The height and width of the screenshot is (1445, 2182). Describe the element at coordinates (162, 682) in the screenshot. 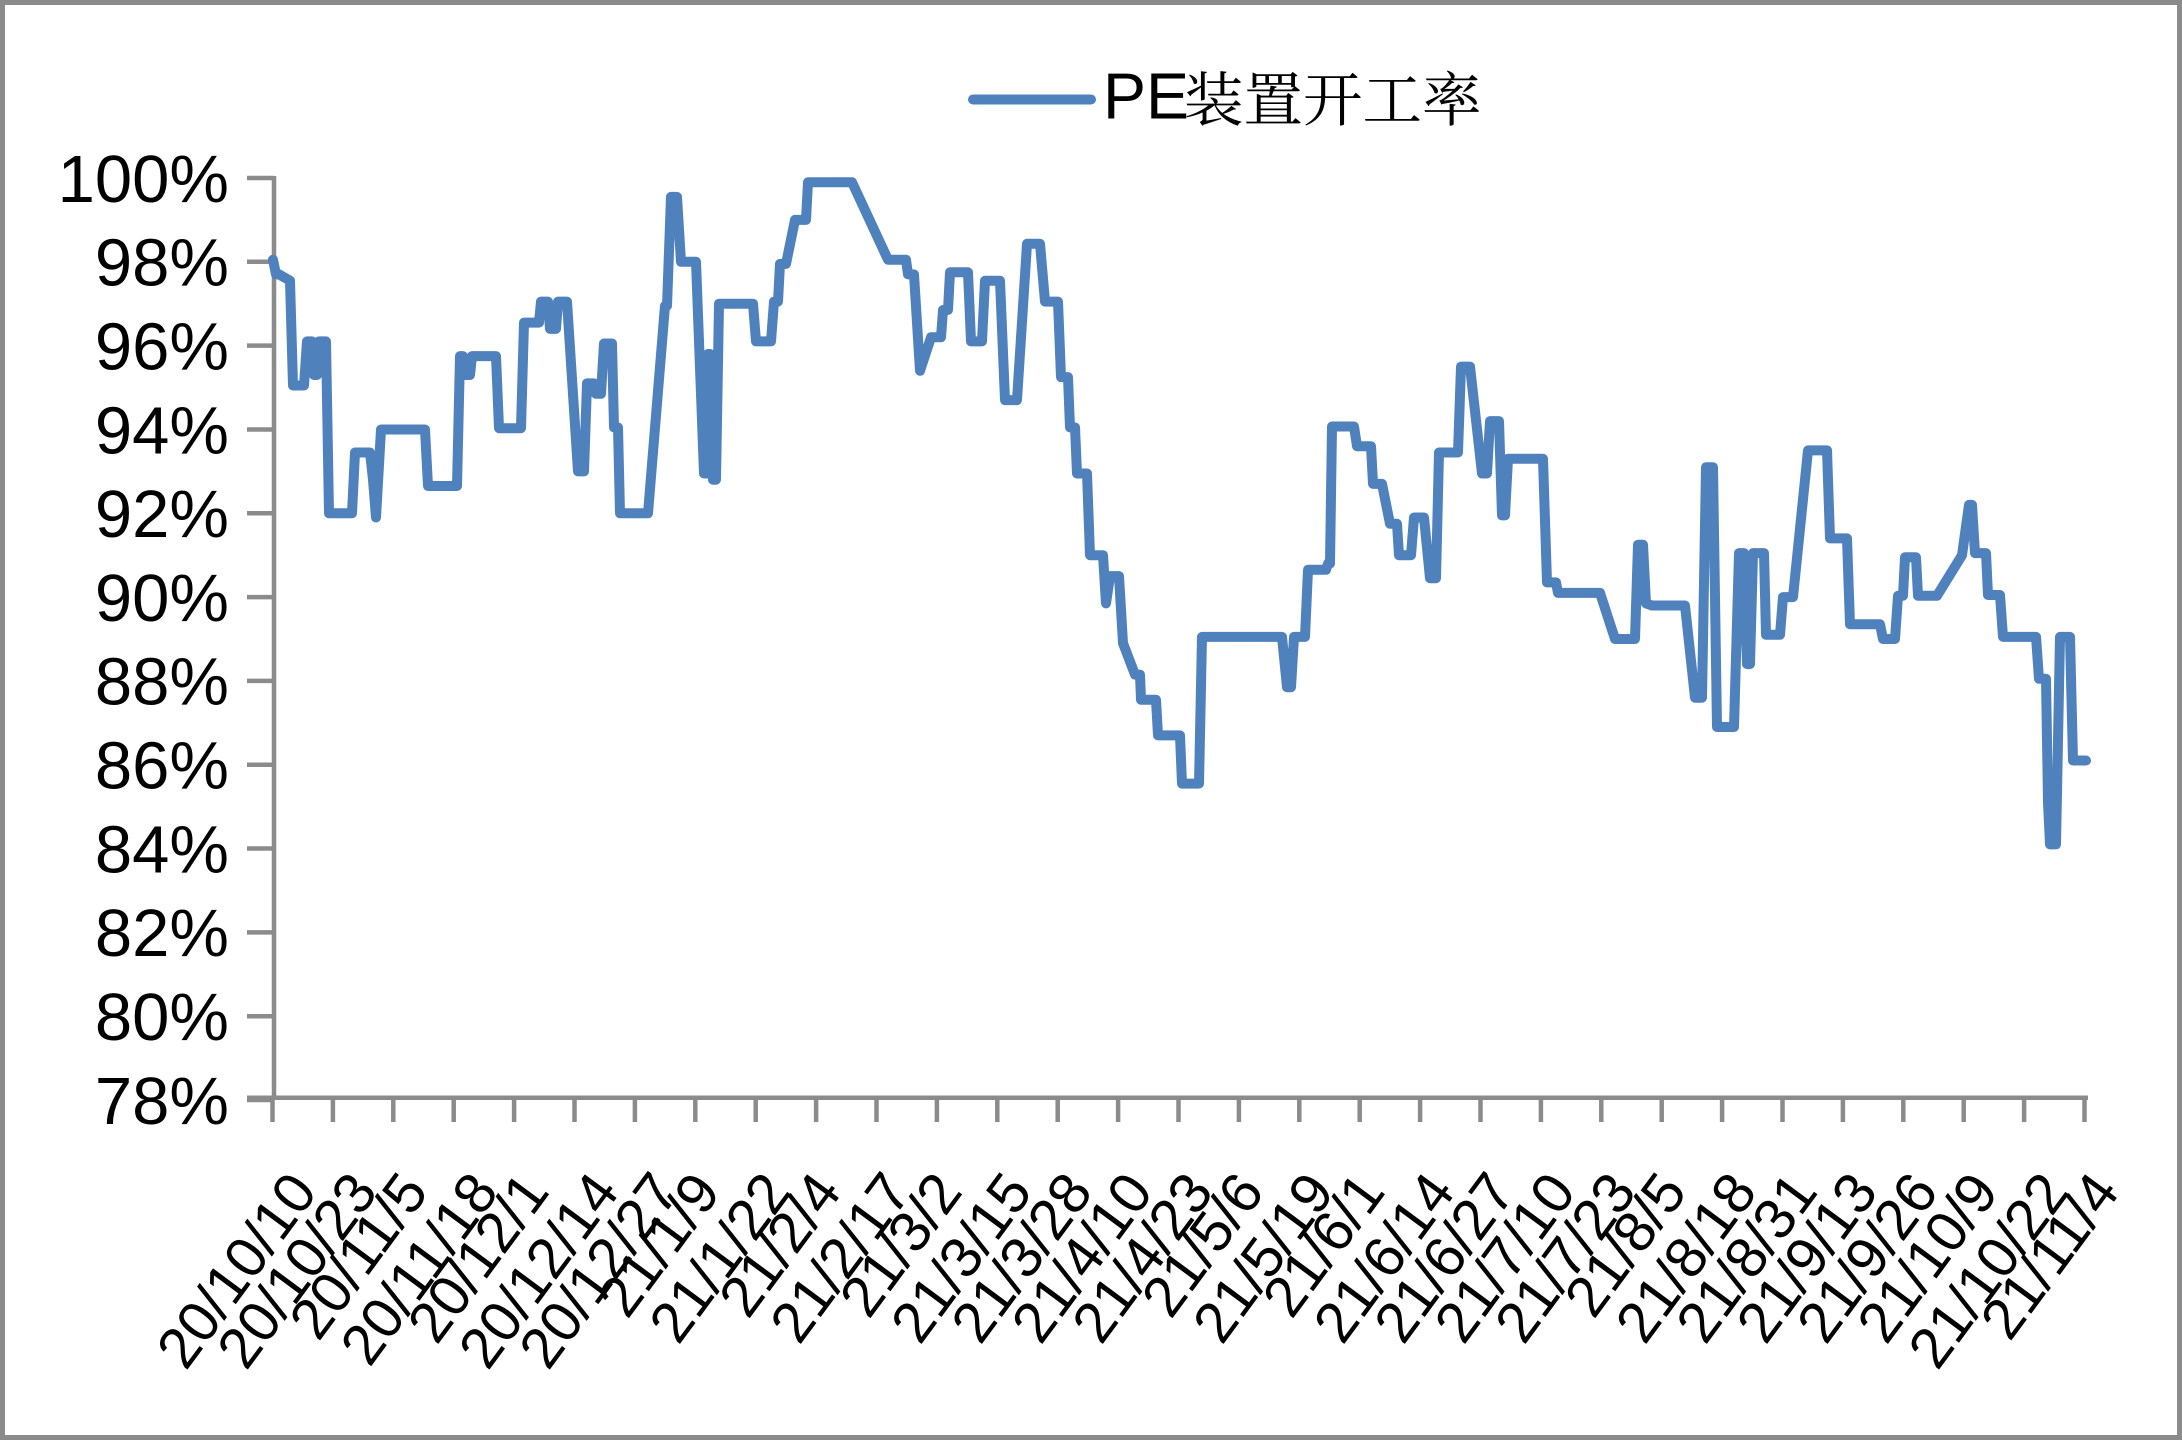

I see `svg-text: 88%` at that location.